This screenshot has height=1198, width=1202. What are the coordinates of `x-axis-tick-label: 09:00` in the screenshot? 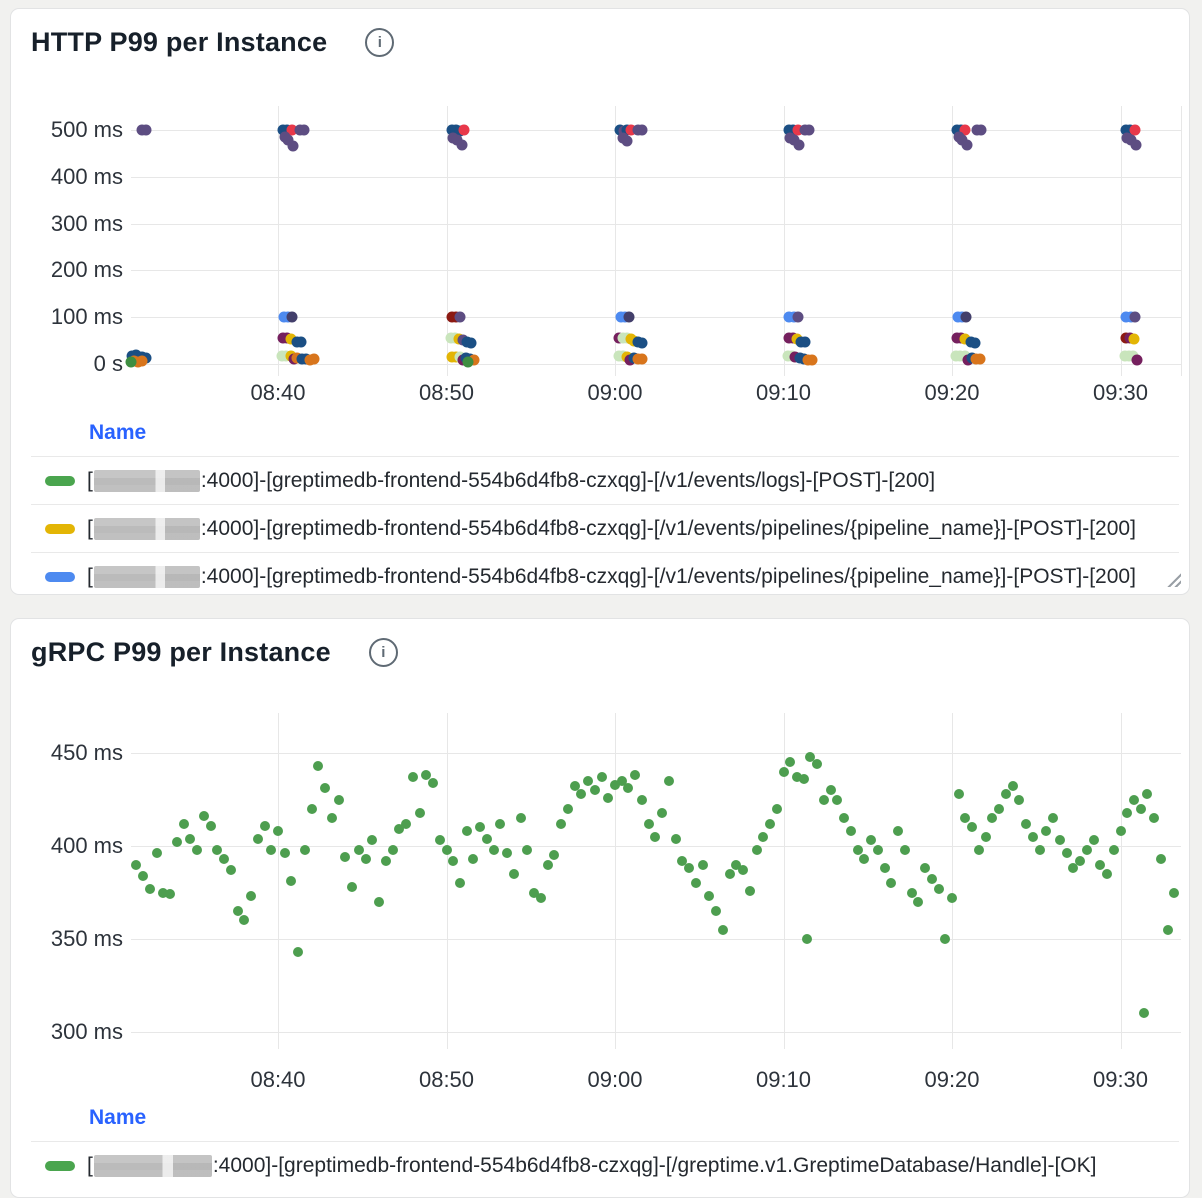 It's located at (615, 1079).